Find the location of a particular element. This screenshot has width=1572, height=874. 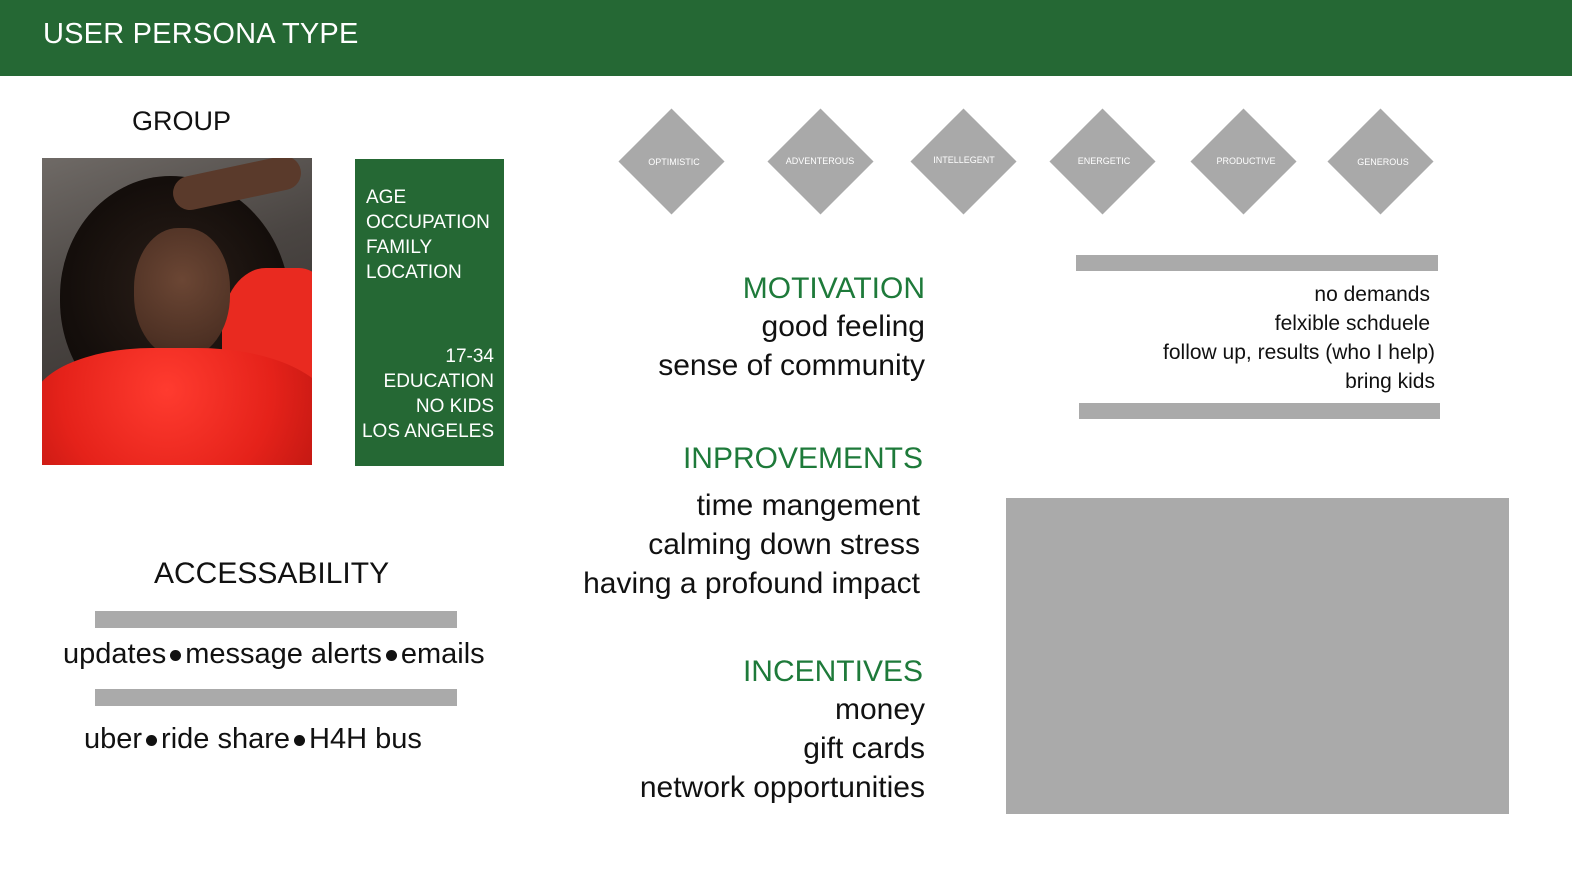

accessability-title: ACCESSABILITY is located at coordinates (272, 573).